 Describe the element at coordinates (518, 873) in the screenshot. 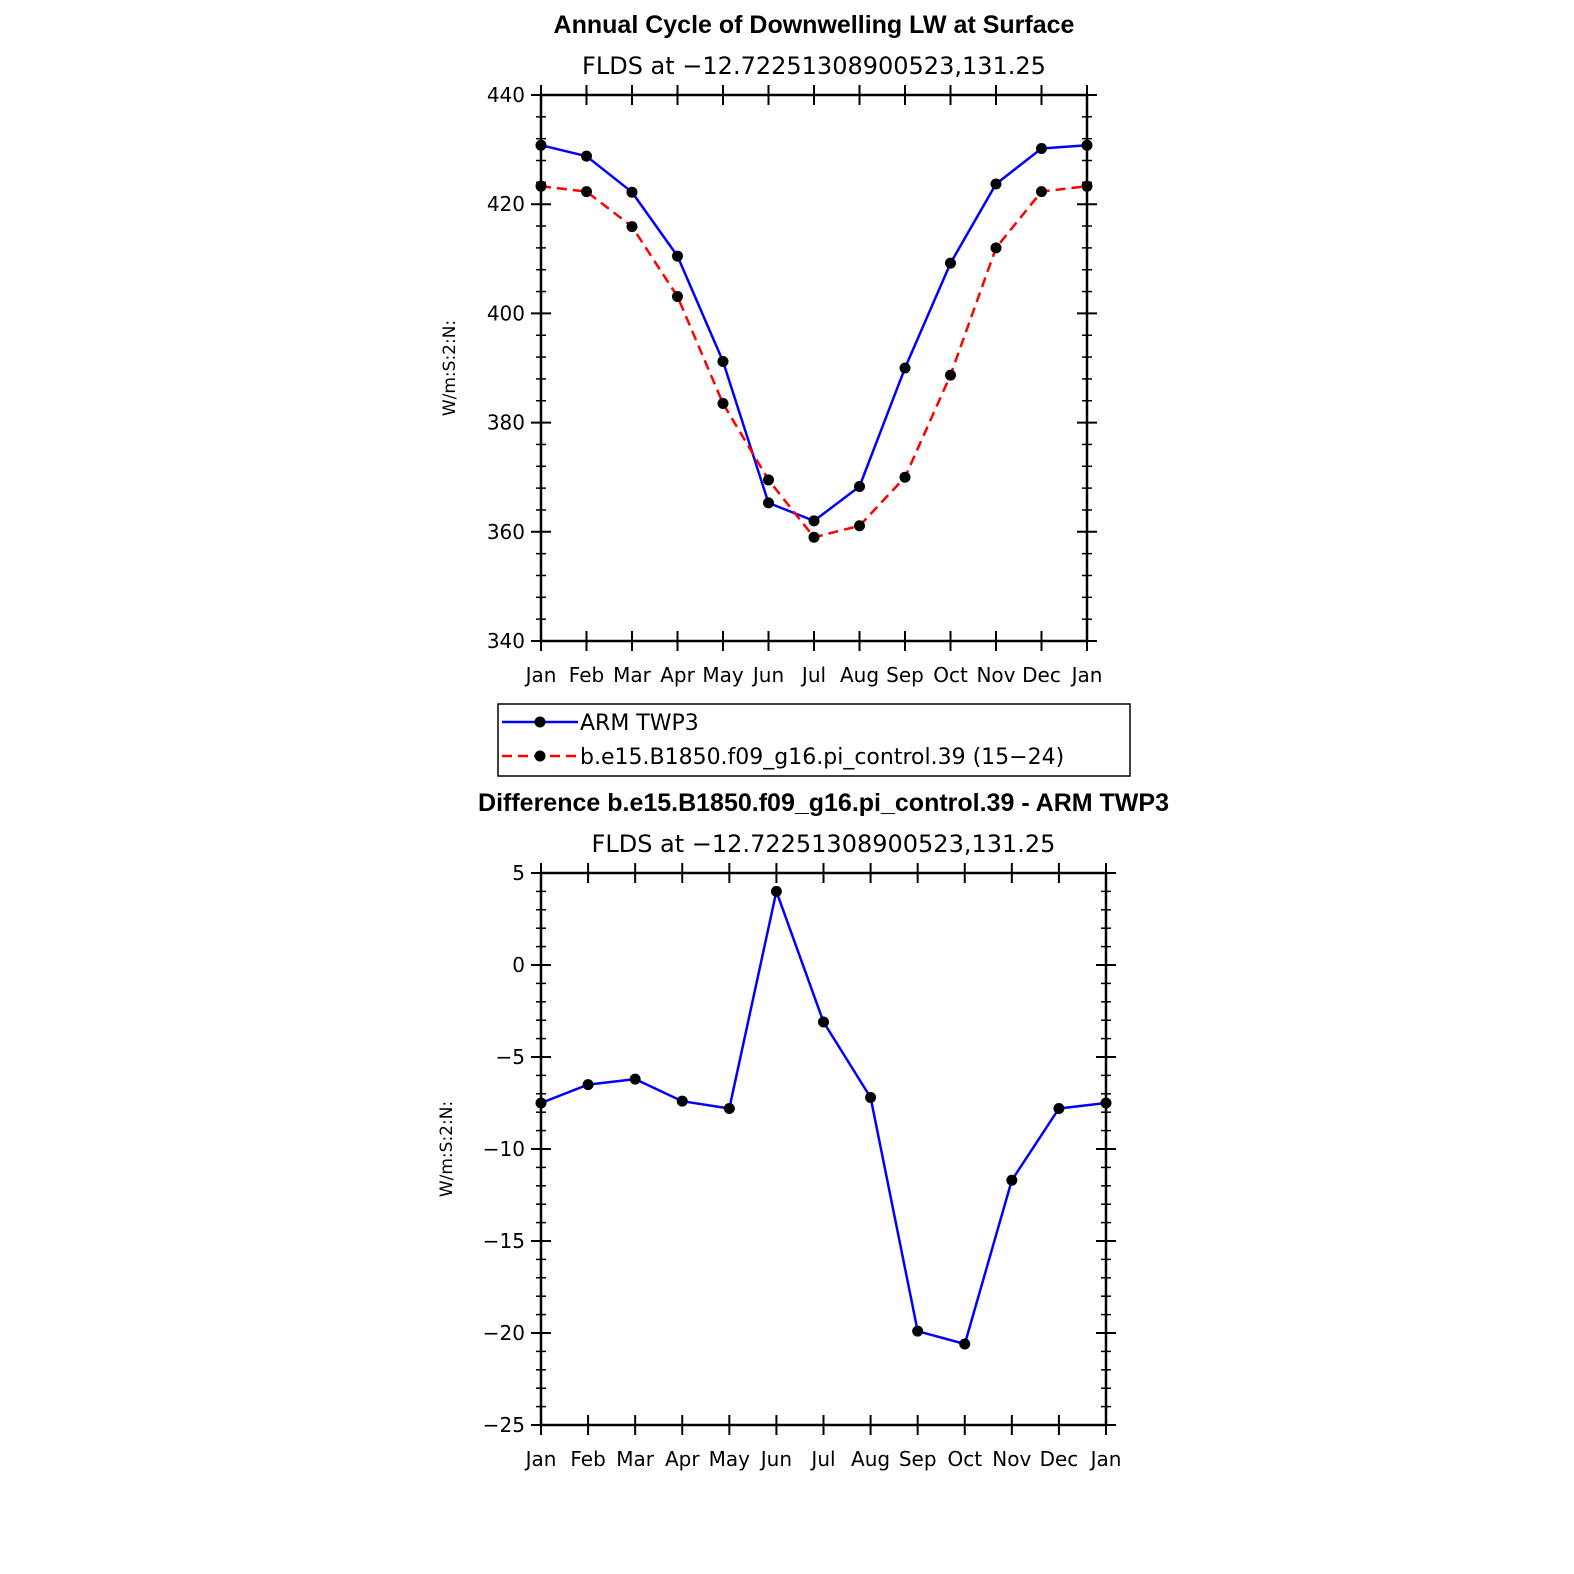

I see `y-tick-label: 5` at that location.